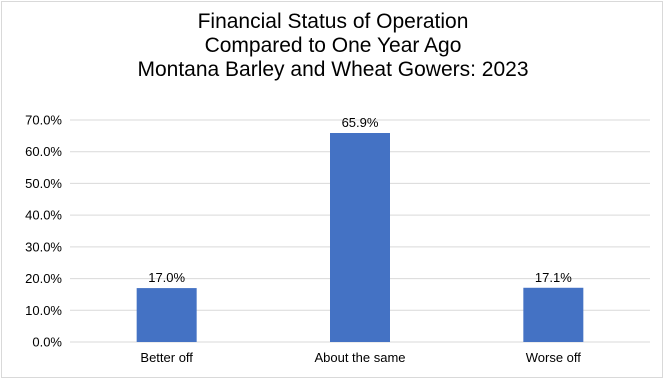 This screenshot has width=666, height=381. I want to click on data-label: 17.1%, so click(553, 277).